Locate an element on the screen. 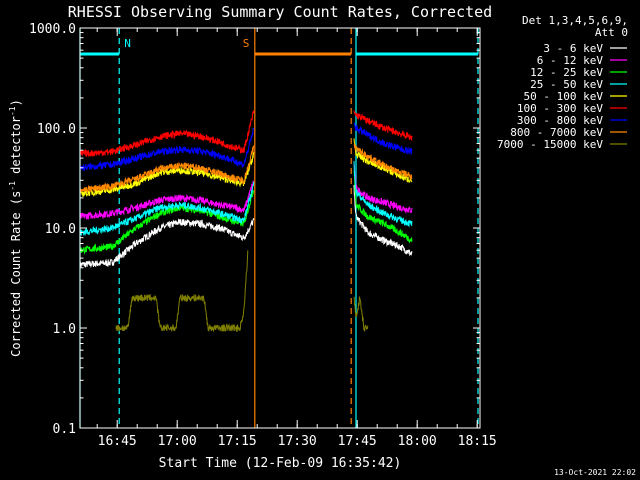  x-axis-label: Start Time (12-Feb-09 16:35:42) is located at coordinates (280, 463).